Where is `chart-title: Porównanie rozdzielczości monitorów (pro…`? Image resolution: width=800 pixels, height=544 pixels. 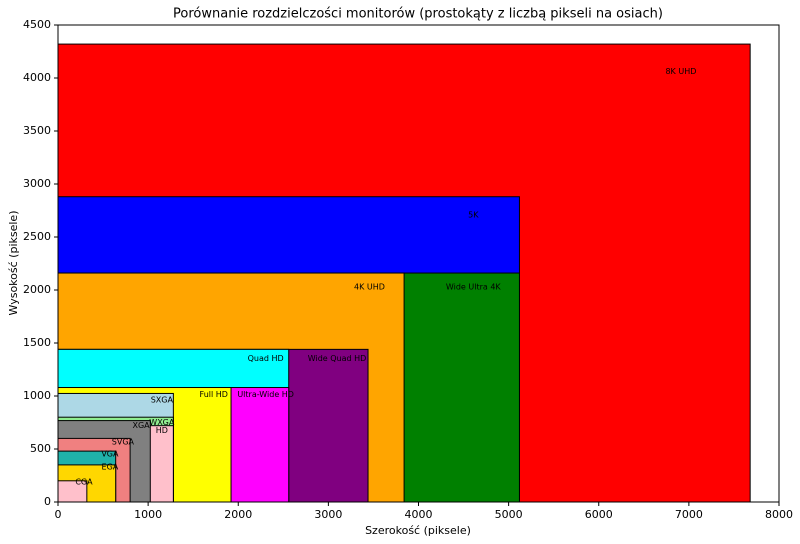 chart-title: Porównanie rozdzielczości monitorów (pro… is located at coordinates (418, 14).